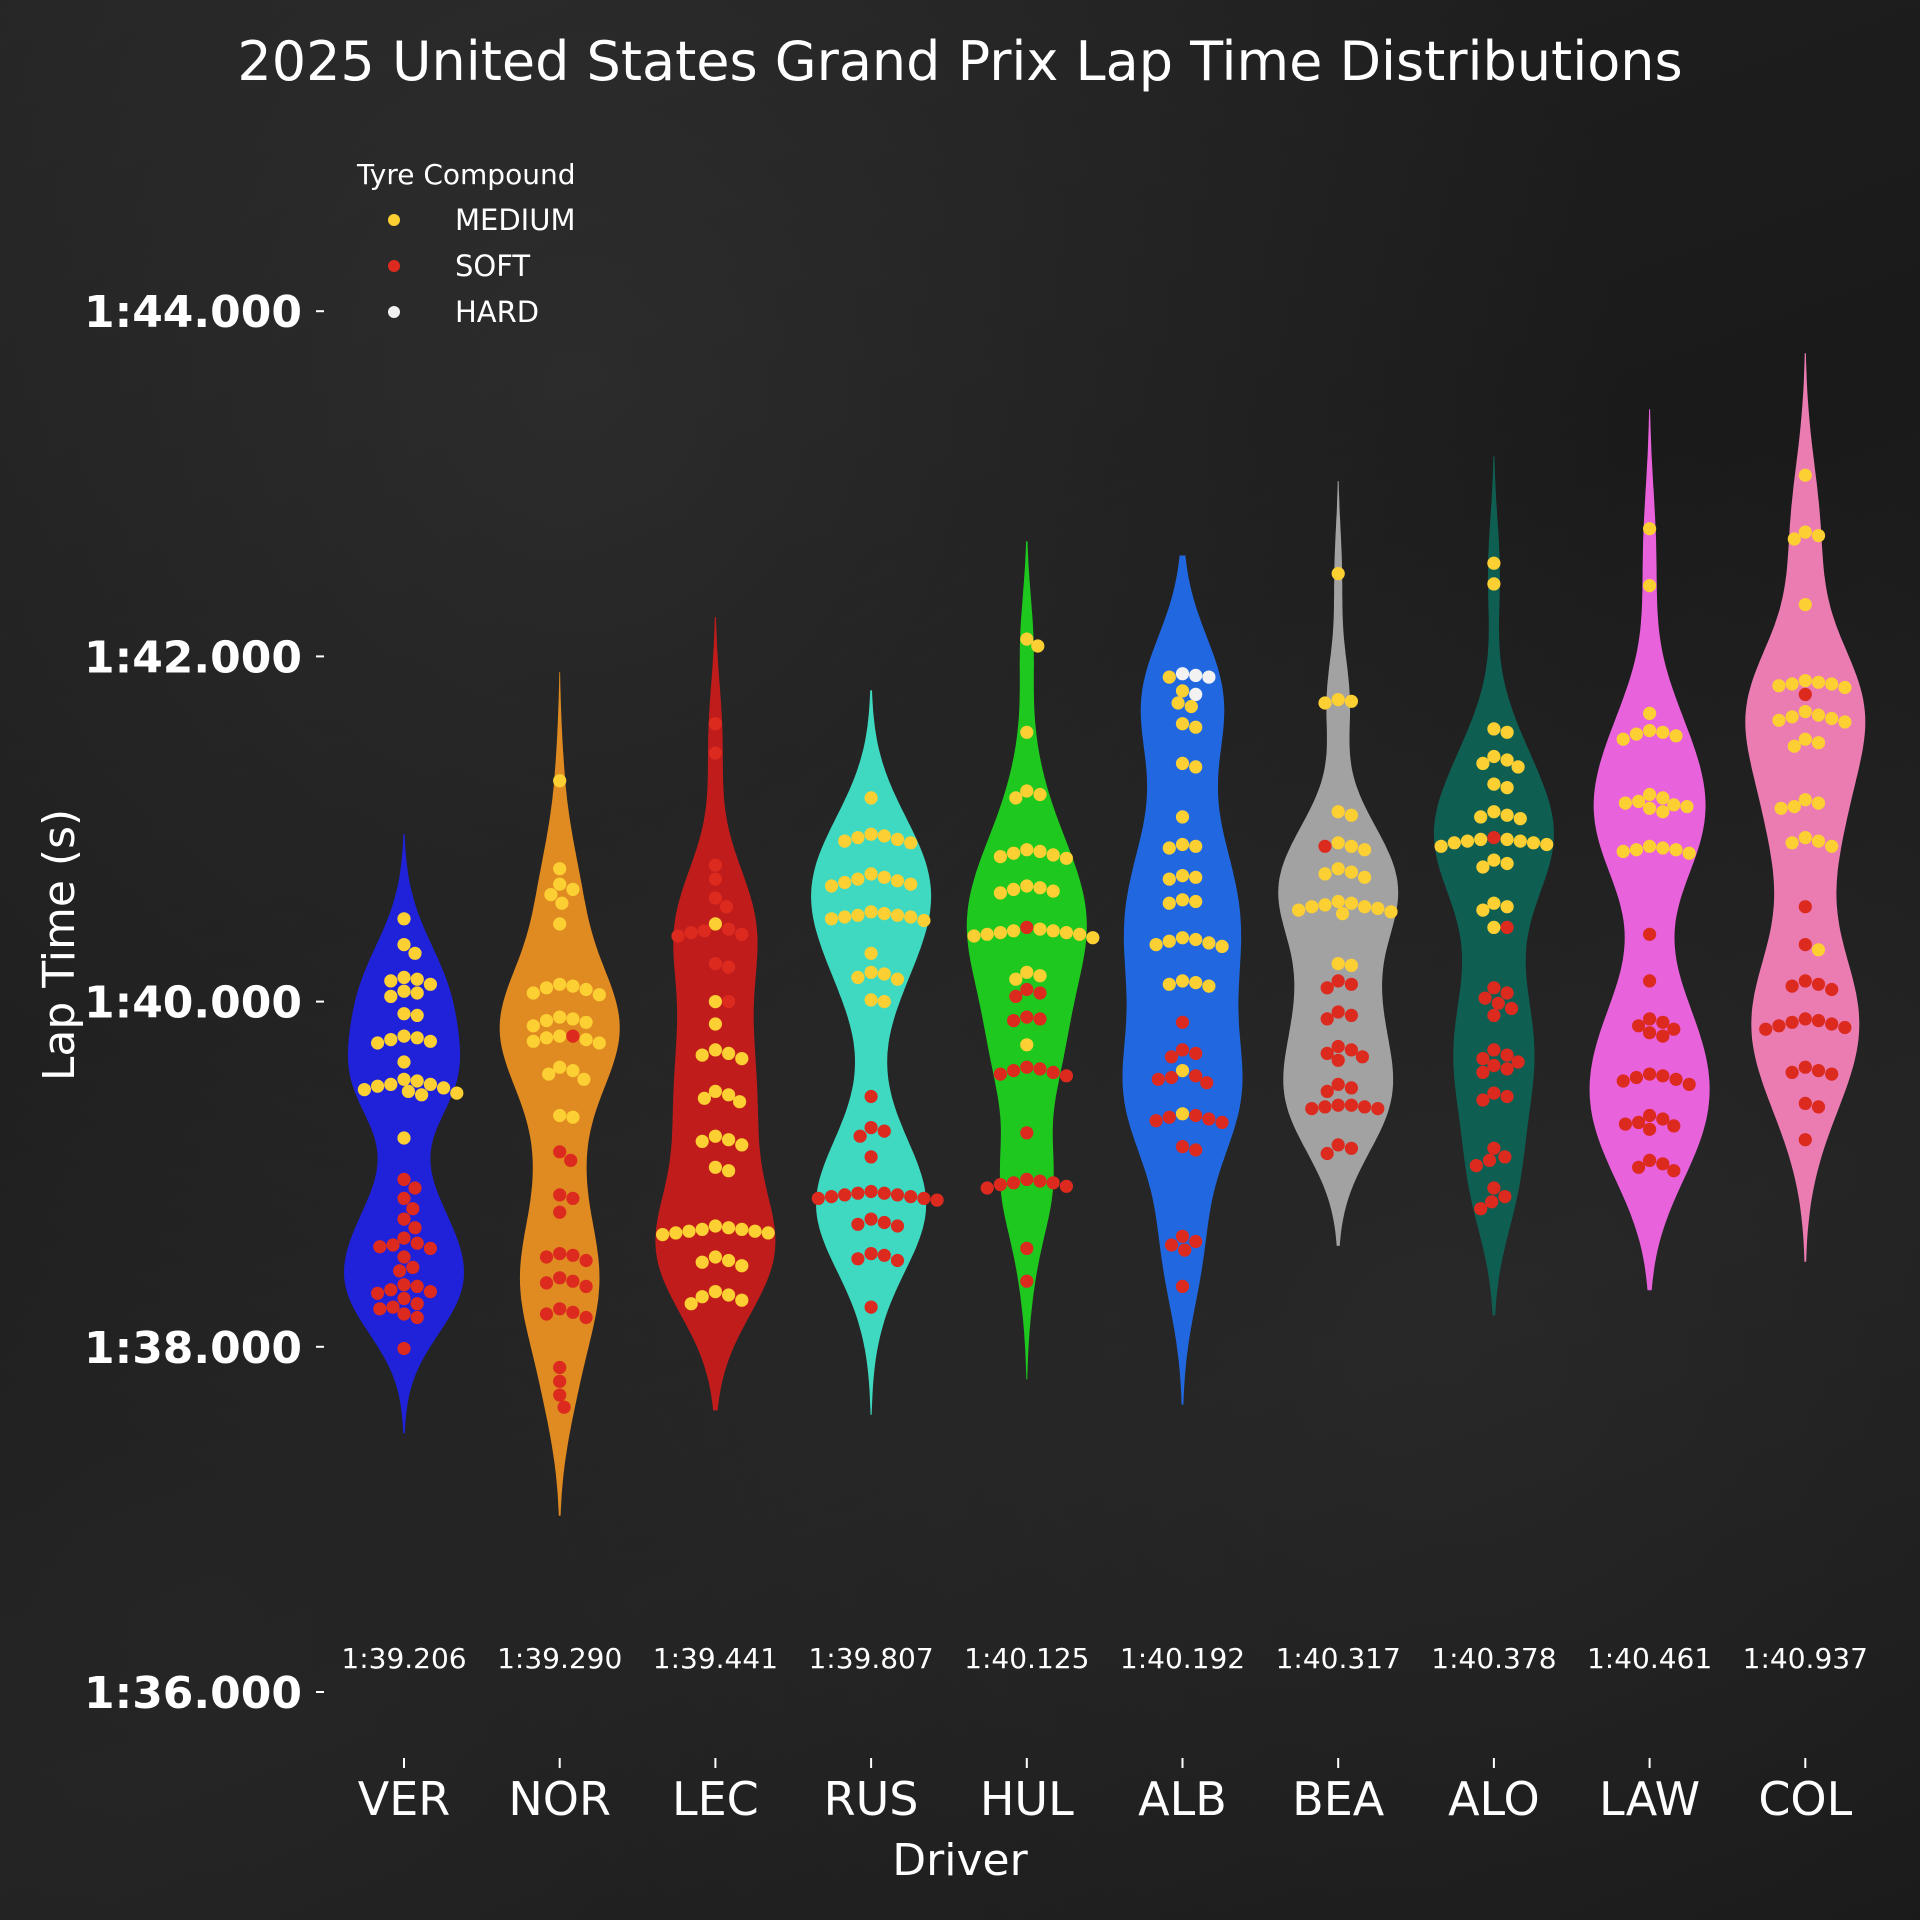 The height and width of the screenshot is (1920, 1920). What do you see at coordinates (559, 1658) in the screenshot?
I see `median-label-nor: 1:39.290` at bounding box center [559, 1658].